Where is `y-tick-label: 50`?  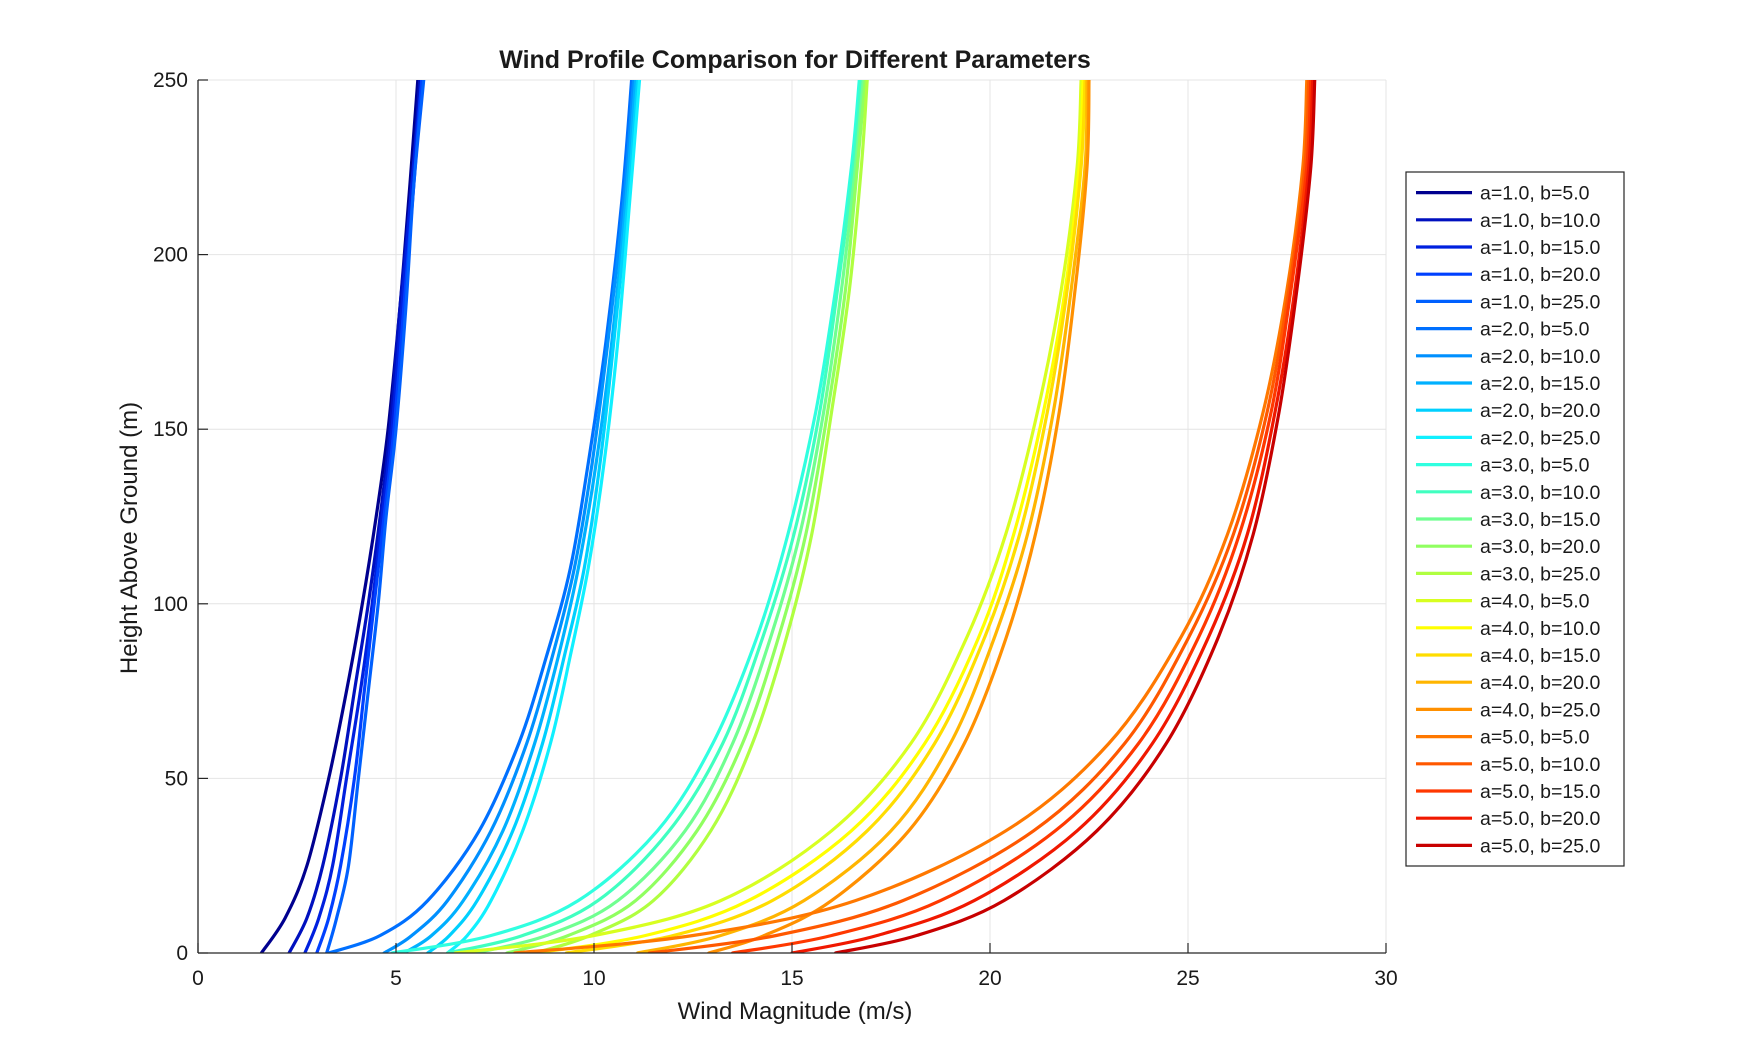 y-tick-label: 50 is located at coordinates (176, 778).